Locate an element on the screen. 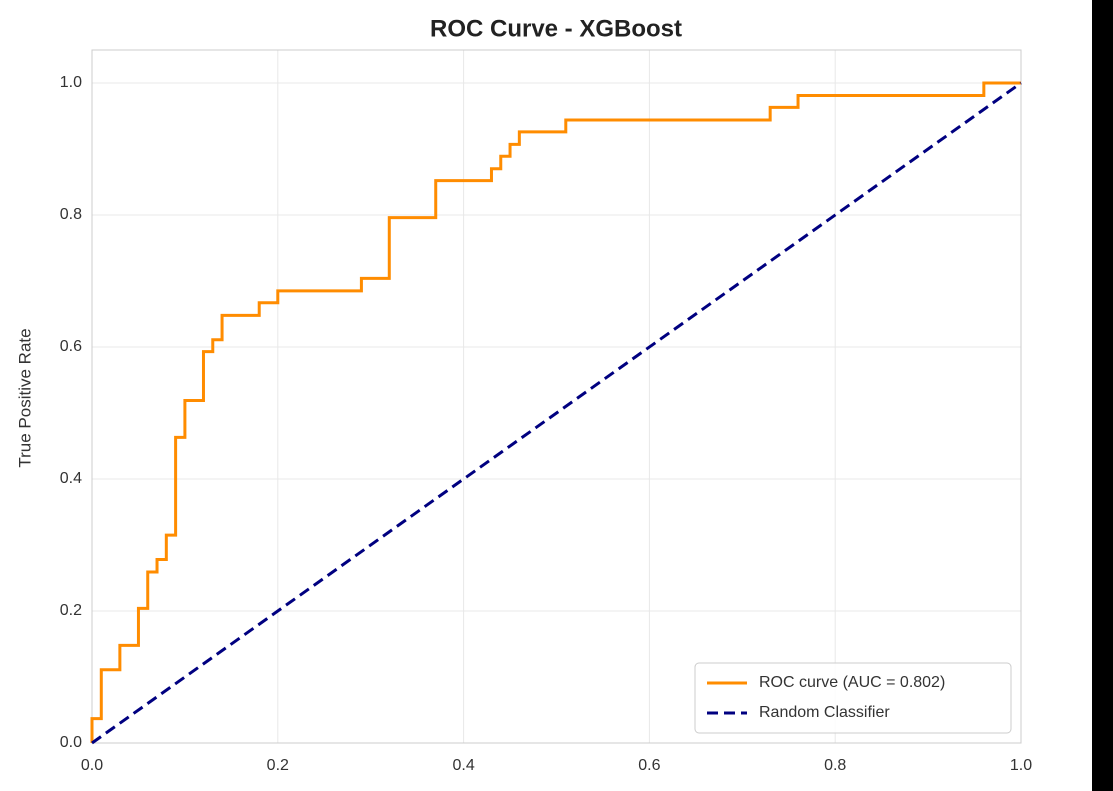 This screenshot has height=791, width=1113. legend-label: ROC curve (AUC = 0.802) is located at coordinates (852, 682).